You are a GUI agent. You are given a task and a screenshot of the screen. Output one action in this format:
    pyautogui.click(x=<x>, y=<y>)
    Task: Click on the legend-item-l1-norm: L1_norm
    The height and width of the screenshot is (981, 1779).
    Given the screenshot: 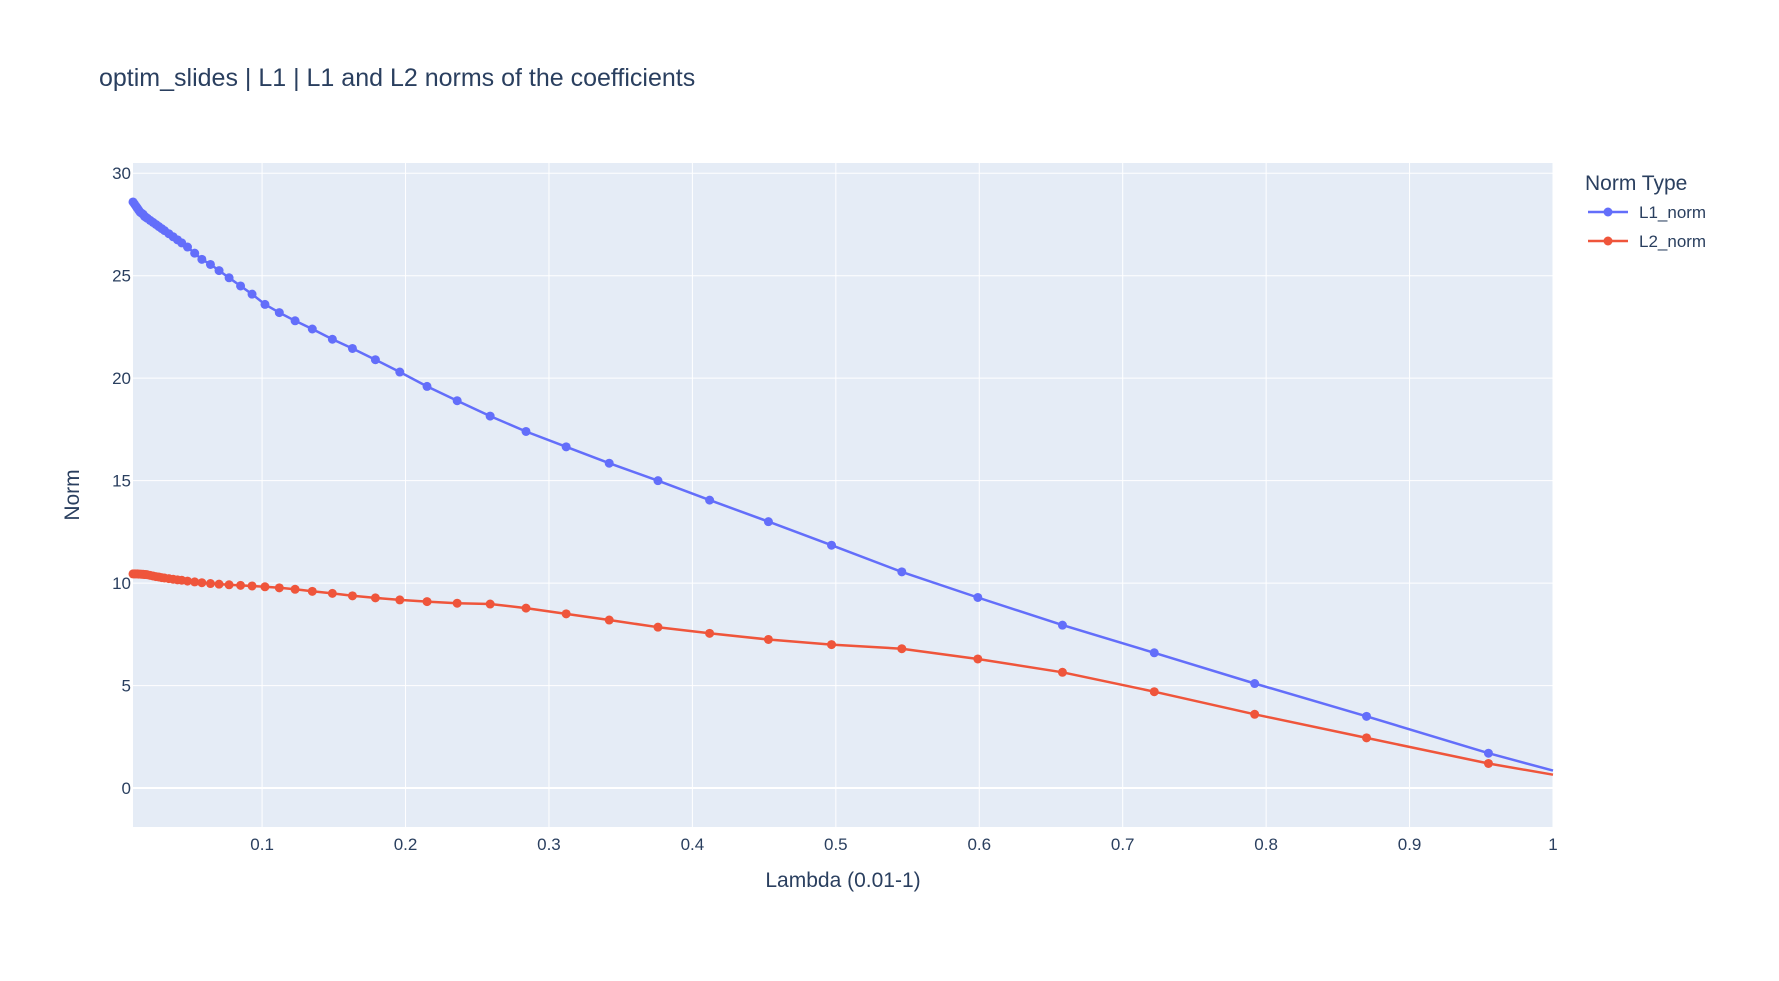 What is the action you would take?
    pyautogui.click(x=1647, y=212)
    